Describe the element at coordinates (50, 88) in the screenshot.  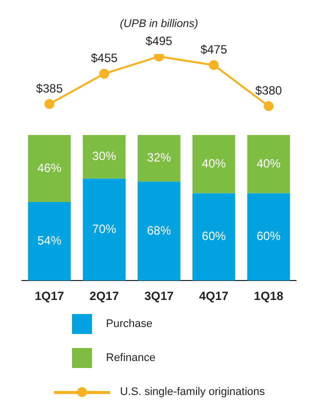
I see `data-label: $385` at that location.